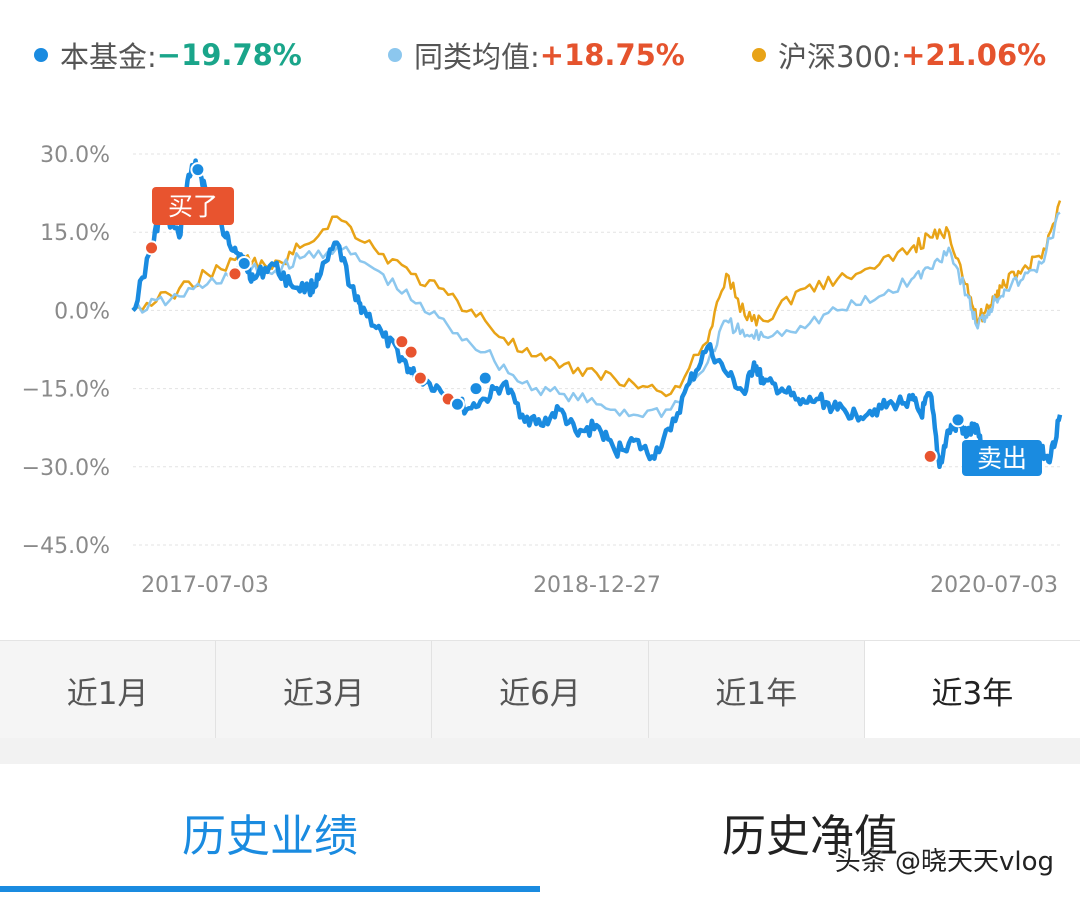 The image size is (1080, 900). Describe the element at coordinates (612, 55) in the screenshot. I see `legend-value-peer-average: +18.75%` at that location.